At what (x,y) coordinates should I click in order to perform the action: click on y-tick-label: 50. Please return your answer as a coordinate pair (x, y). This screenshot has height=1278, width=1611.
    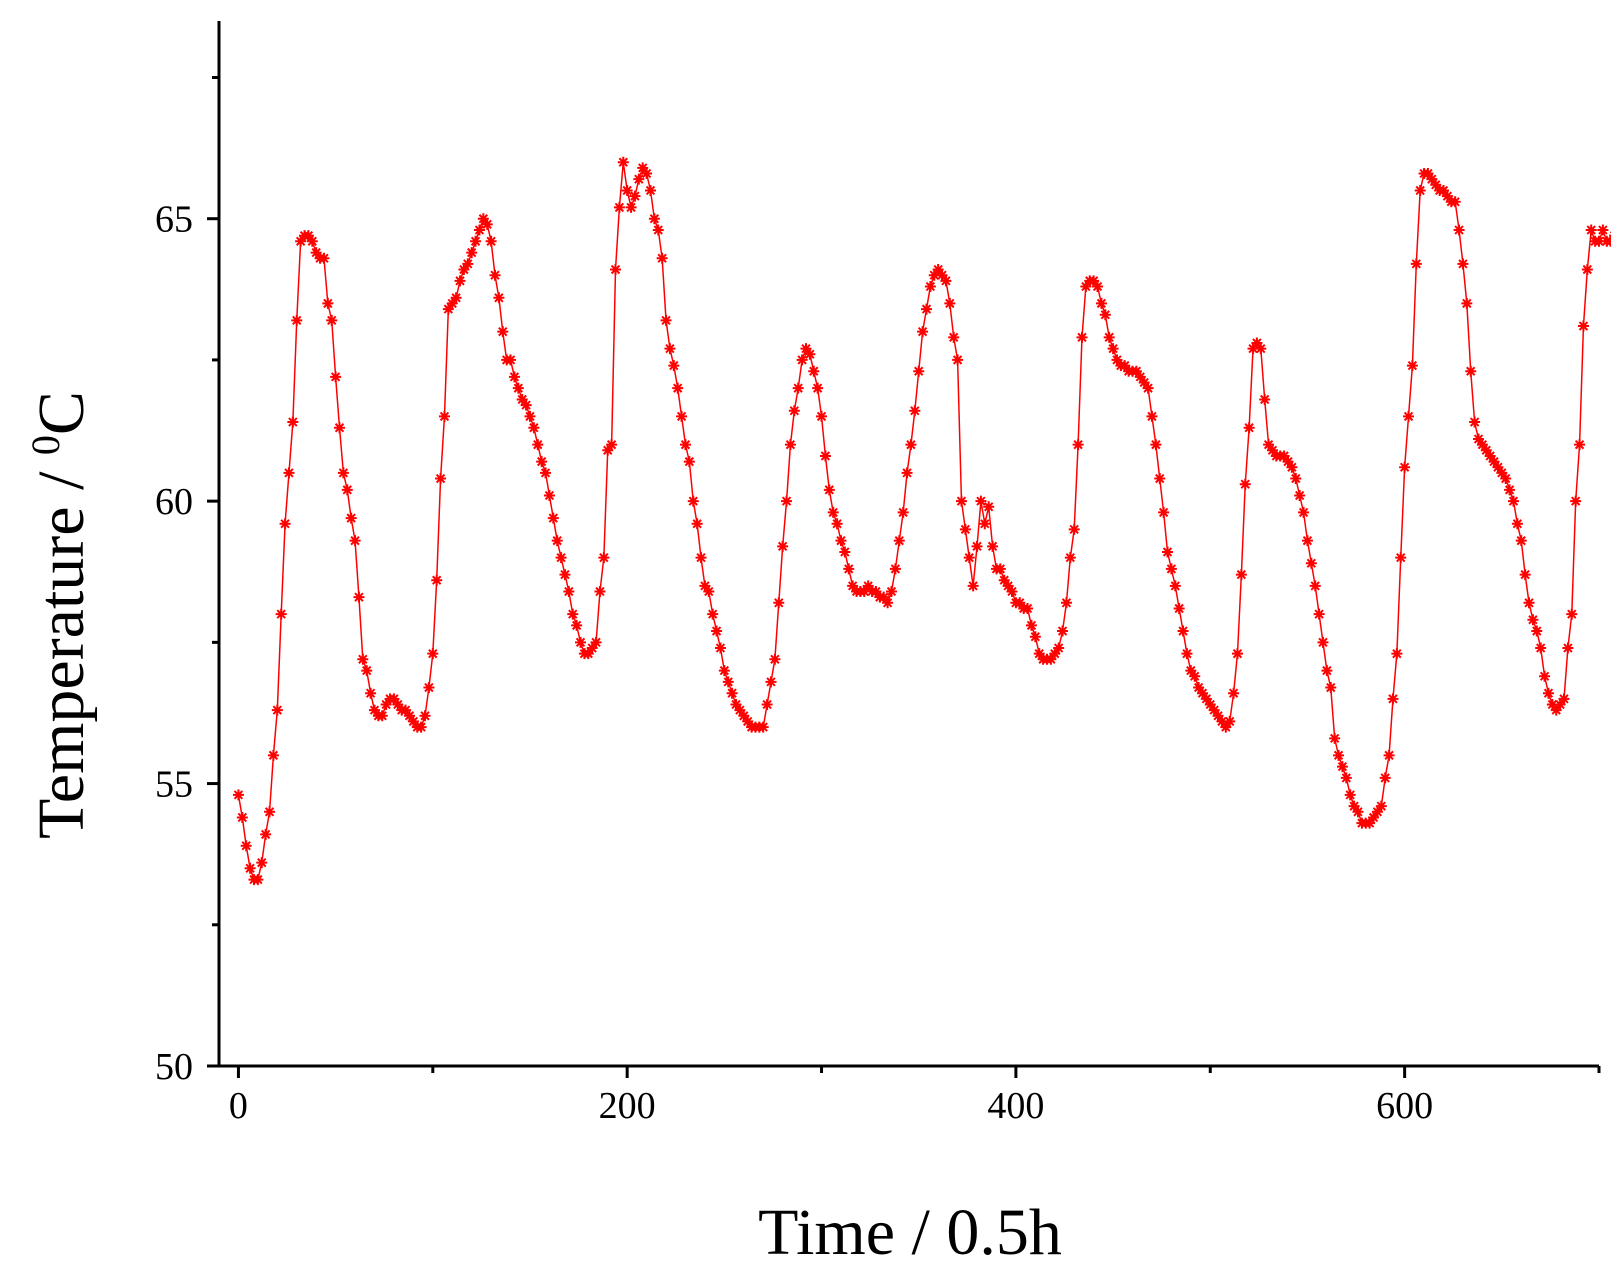
    Looking at the image, I should click on (174, 1067).